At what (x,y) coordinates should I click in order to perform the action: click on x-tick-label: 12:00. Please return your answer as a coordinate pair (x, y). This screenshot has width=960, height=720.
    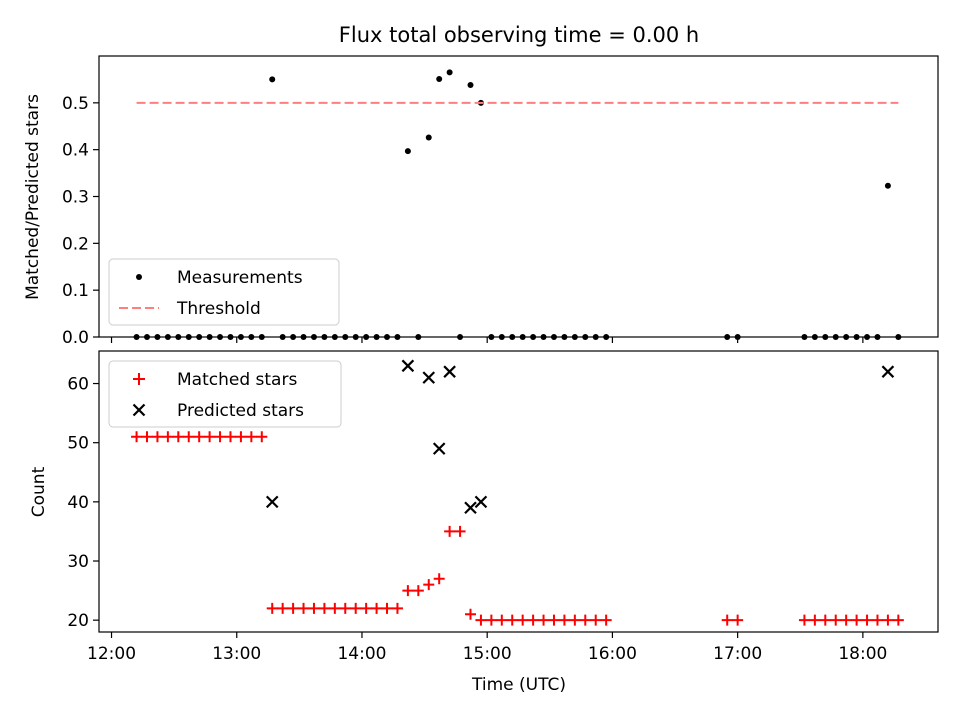
    Looking at the image, I should click on (111, 654).